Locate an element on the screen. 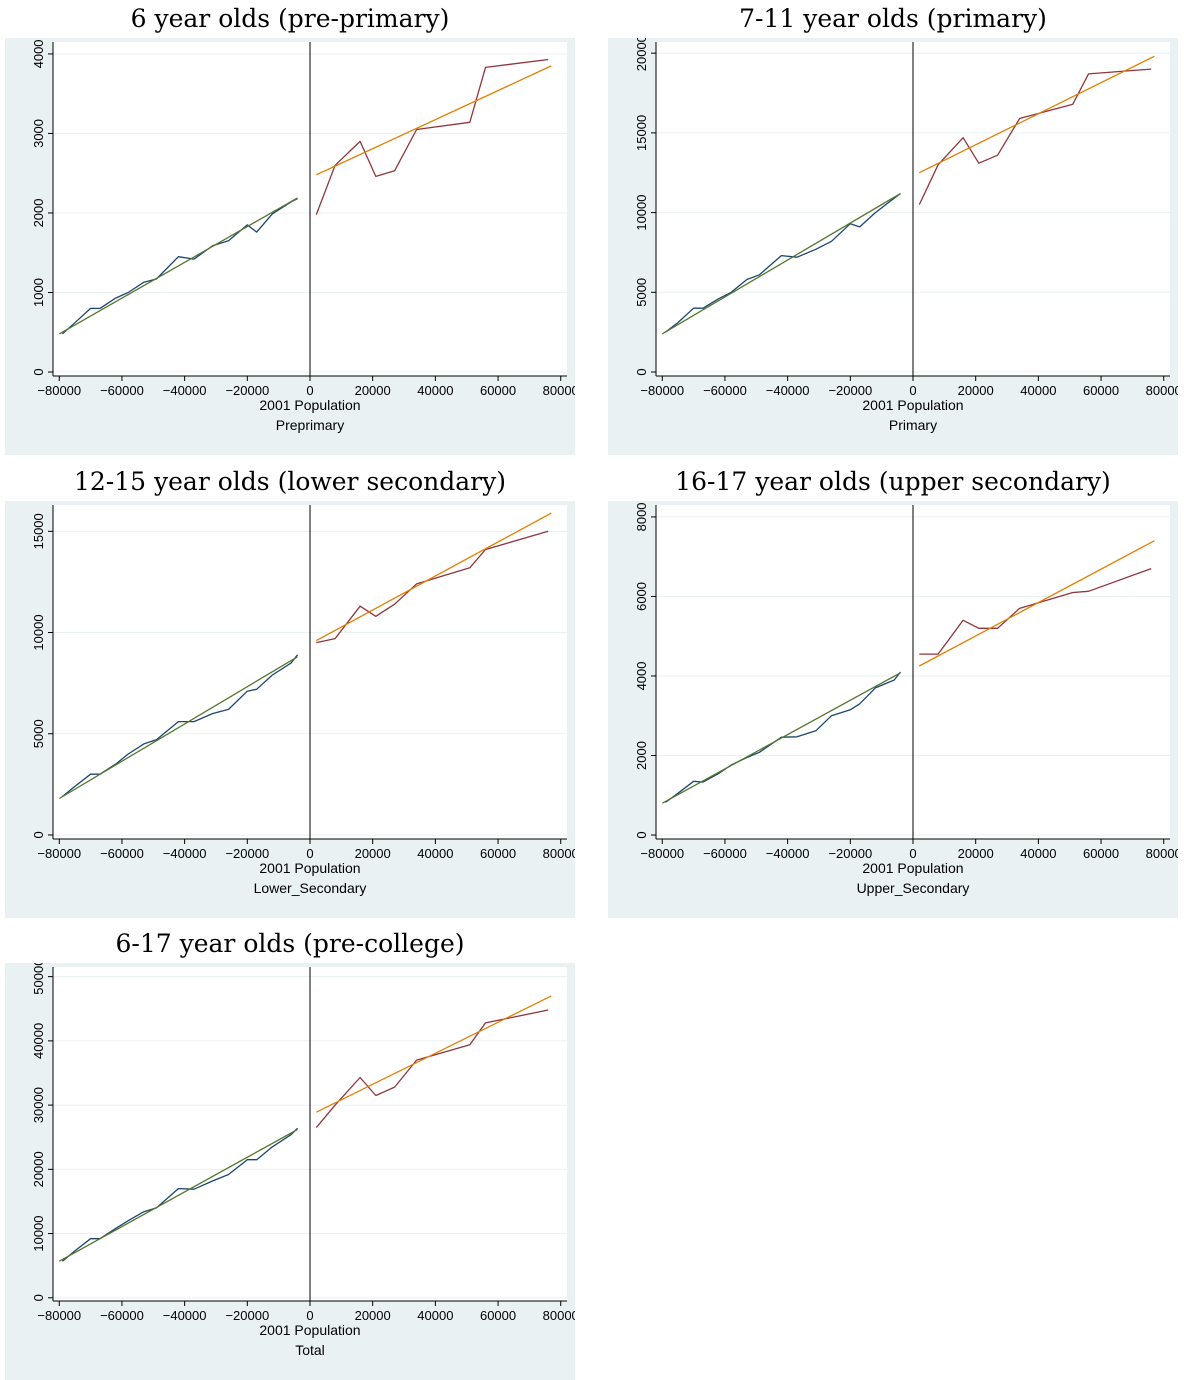 Image resolution: width=1184 pixels, height=1380 pixels. y-tick-label: 6000 is located at coordinates (641, 596).